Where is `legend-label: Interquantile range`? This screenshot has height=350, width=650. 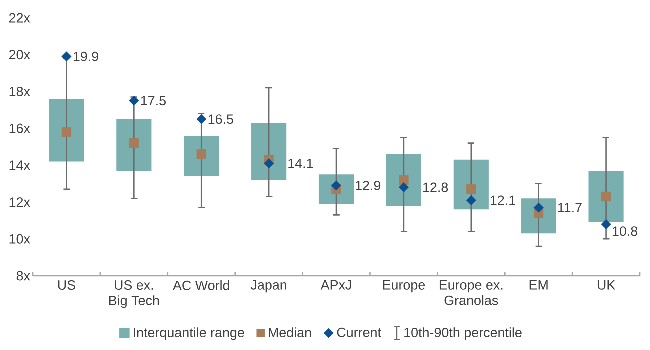 legend-label: Interquantile range is located at coordinates (189, 334).